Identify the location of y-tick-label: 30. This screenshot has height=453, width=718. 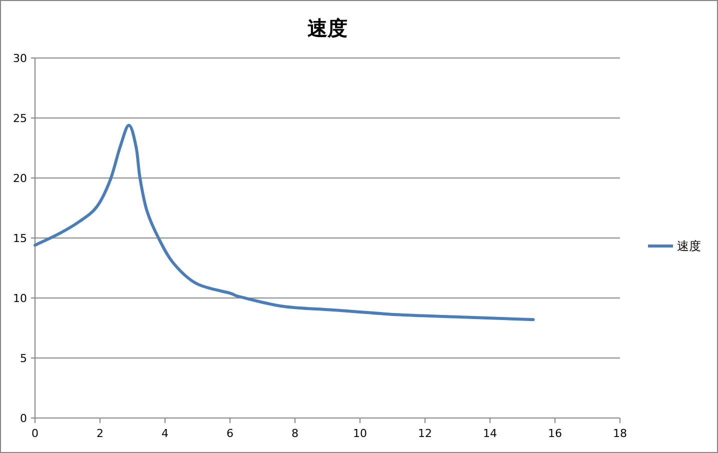
(20, 58).